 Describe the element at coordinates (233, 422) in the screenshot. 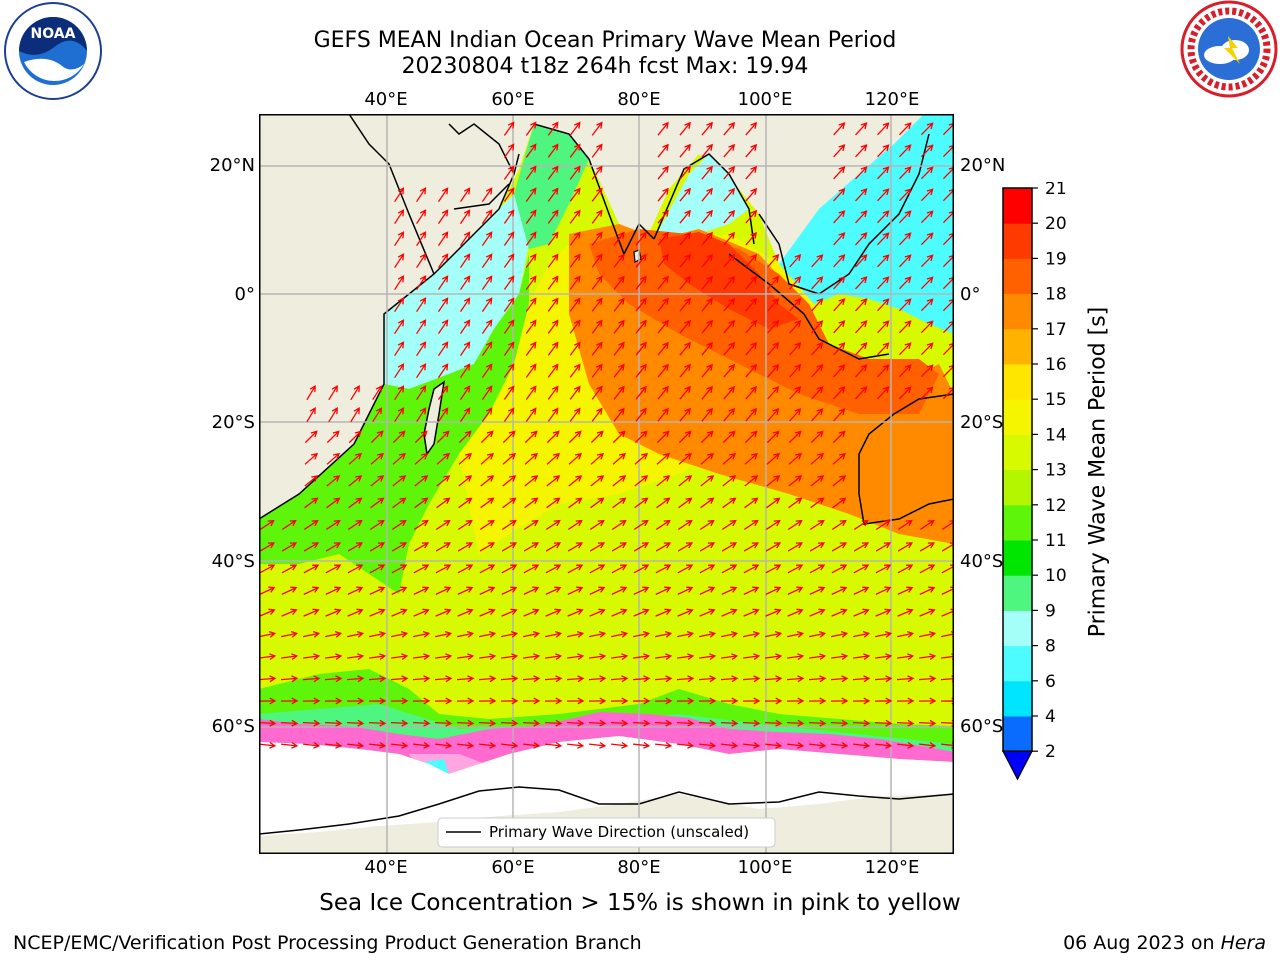

I see `lat-label-left: 20°S` at that location.